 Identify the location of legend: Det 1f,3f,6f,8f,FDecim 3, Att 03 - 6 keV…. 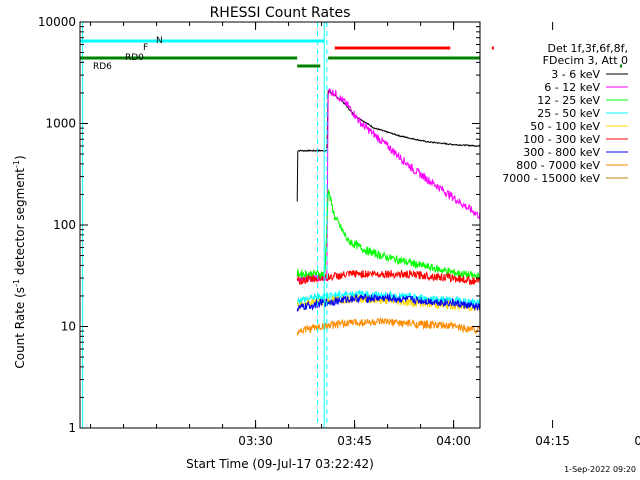
(565, 113).